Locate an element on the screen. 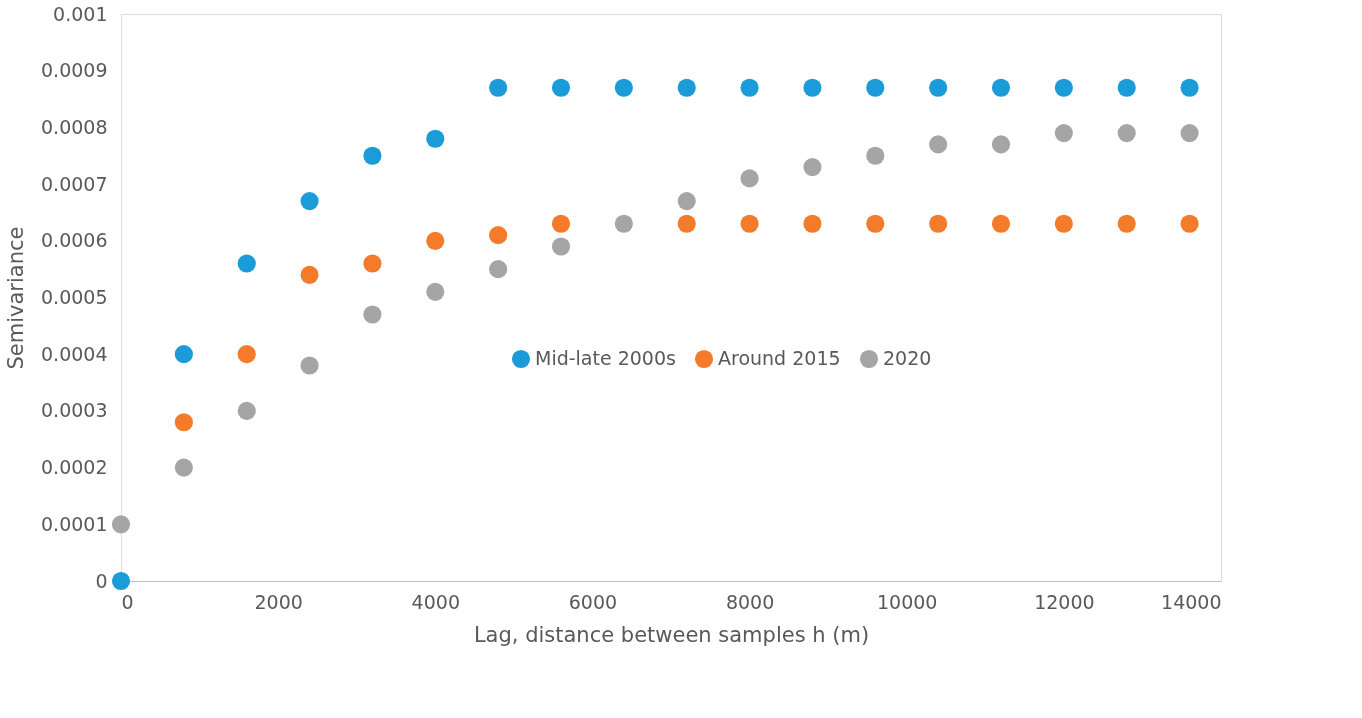 Image resolution: width=1362 pixels, height=718 pixels. y-axis-title: Semivariance is located at coordinates (16, 298).